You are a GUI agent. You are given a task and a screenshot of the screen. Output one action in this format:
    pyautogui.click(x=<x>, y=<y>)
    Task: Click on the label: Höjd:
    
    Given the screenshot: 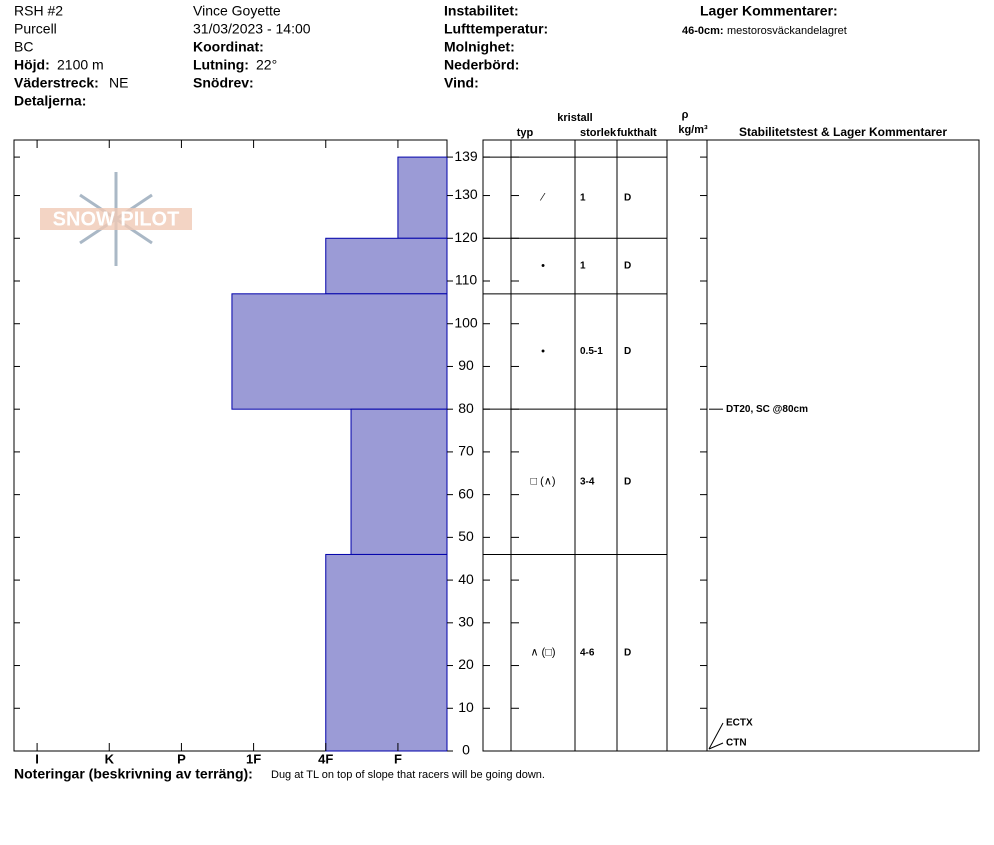 What is the action you would take?
    pyautogui.click(x=32, y=65)
    